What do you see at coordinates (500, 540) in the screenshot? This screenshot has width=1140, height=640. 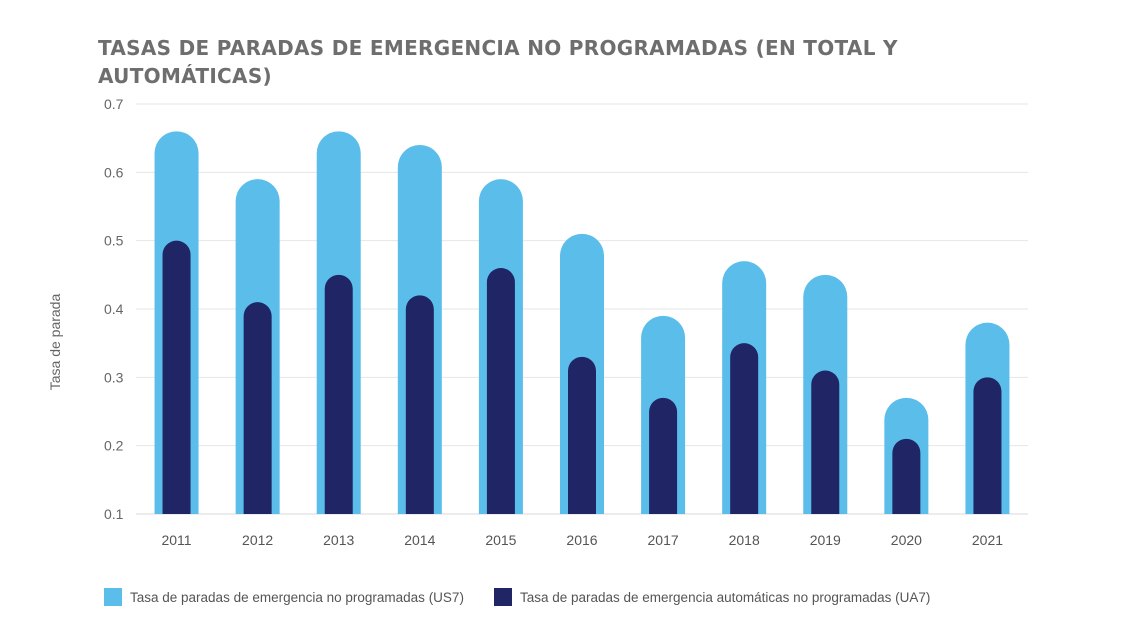 I see `x-tick-label: 2015` at bounding box center [500, 540].